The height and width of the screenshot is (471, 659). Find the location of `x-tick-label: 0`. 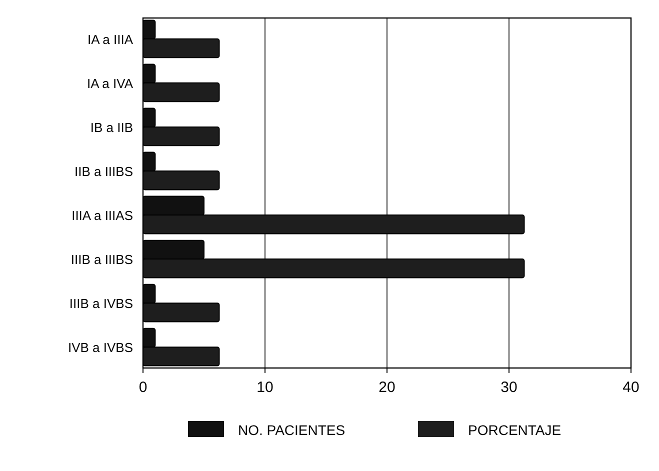

x-tick-label: 0 is located at coordinates (143, 387).